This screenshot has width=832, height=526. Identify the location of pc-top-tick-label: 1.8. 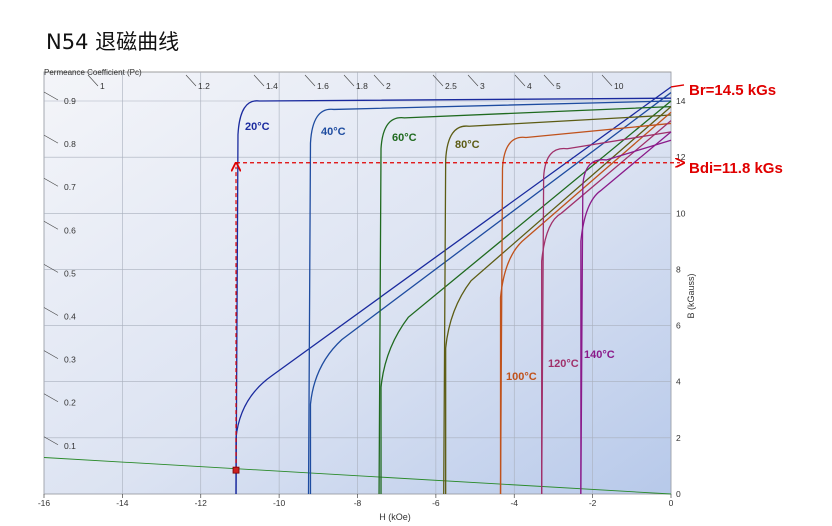
(362, 86).